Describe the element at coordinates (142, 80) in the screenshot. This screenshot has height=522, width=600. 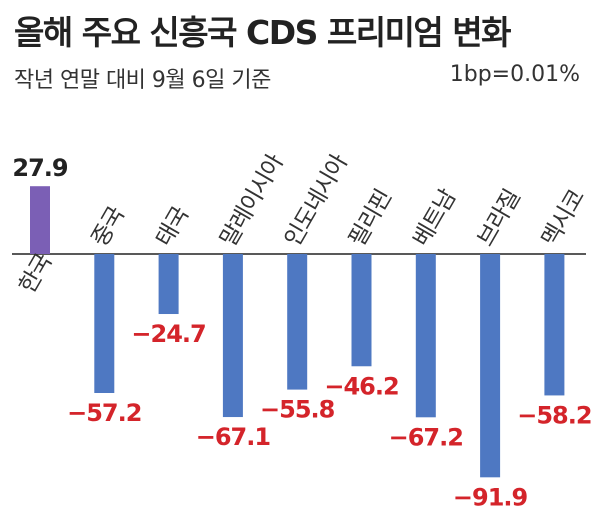
I see `chart-subtitle: 작년 연말 대비 9월 6일 기준` at that location.